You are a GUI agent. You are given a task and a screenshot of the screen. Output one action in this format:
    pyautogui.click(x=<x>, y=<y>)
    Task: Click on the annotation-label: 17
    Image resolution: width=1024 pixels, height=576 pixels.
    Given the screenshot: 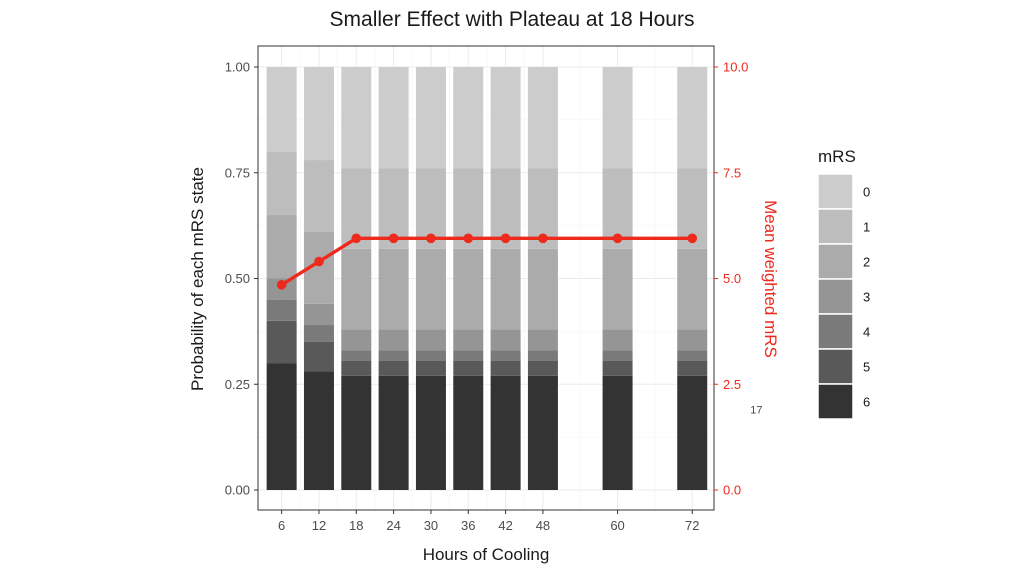 What is the action you would take?
    pyautogui.click(x=756, y=411)
    